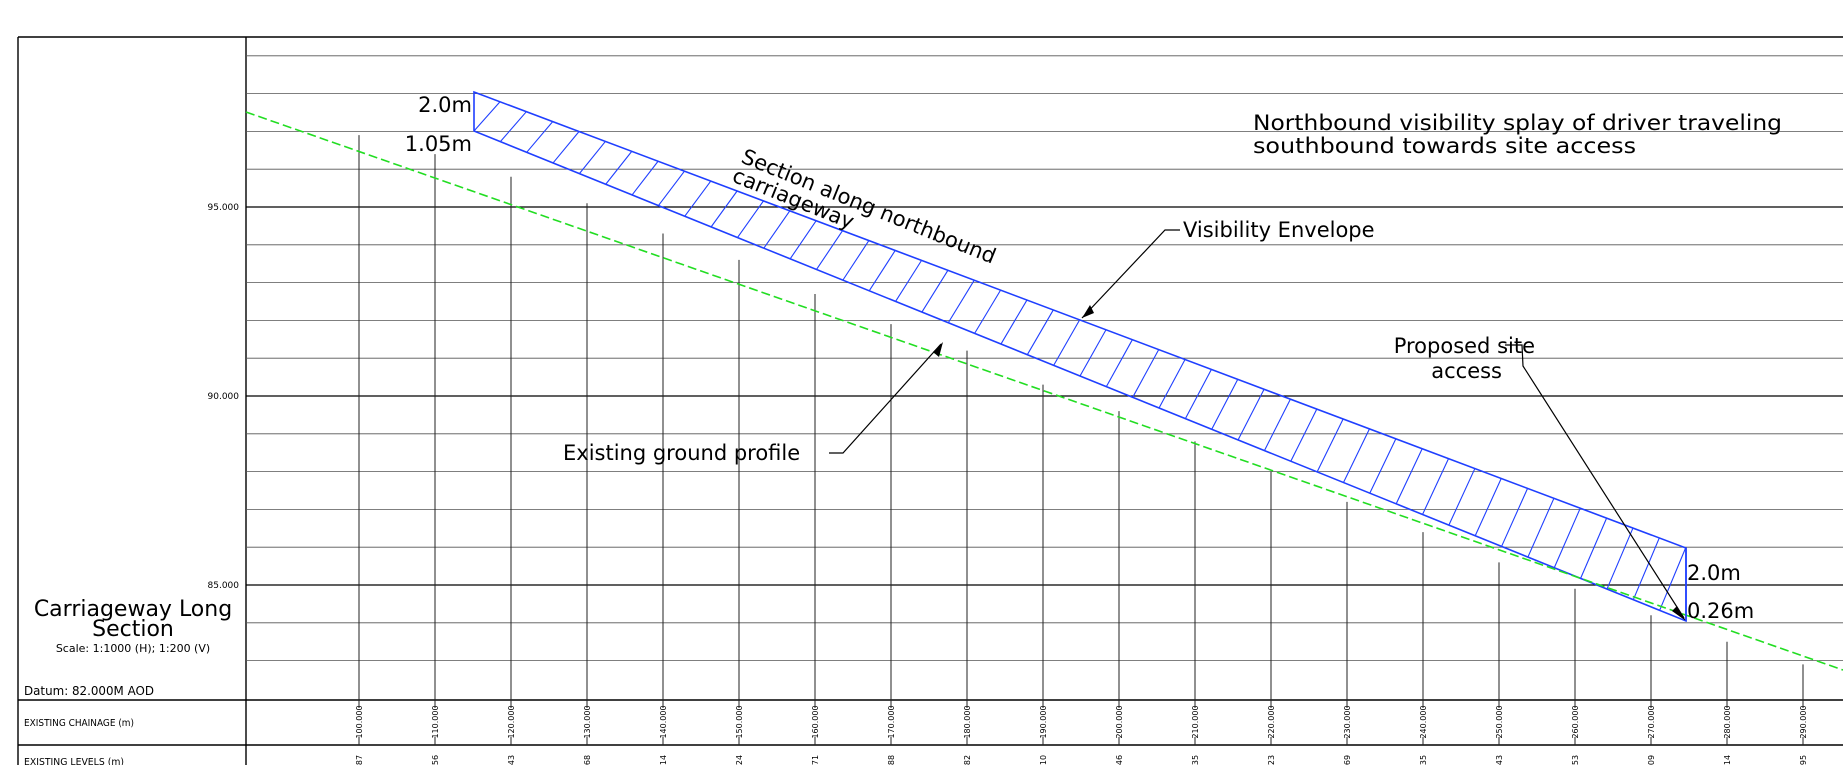 The width and height of the screenshot is (1843, 765). What do you see at coordinates (967, 760) in the screenshot?
I see `level-value: 82` at bounding box center [967, 760].